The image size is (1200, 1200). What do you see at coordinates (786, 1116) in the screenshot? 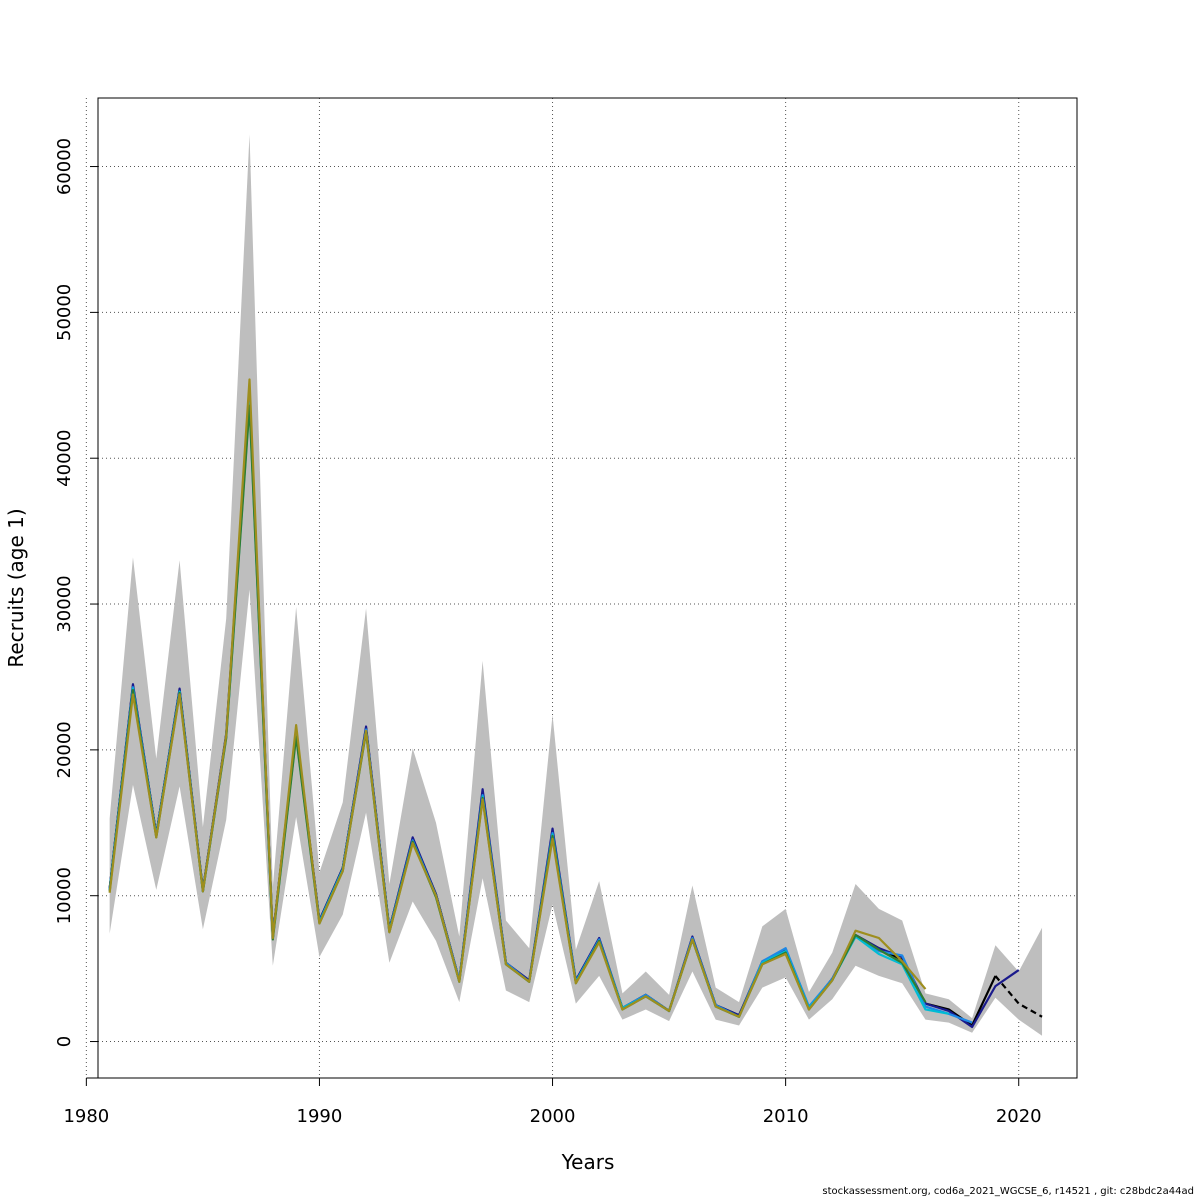
I see `x-tick-label: 2010` at bounding box center [786, 1116].